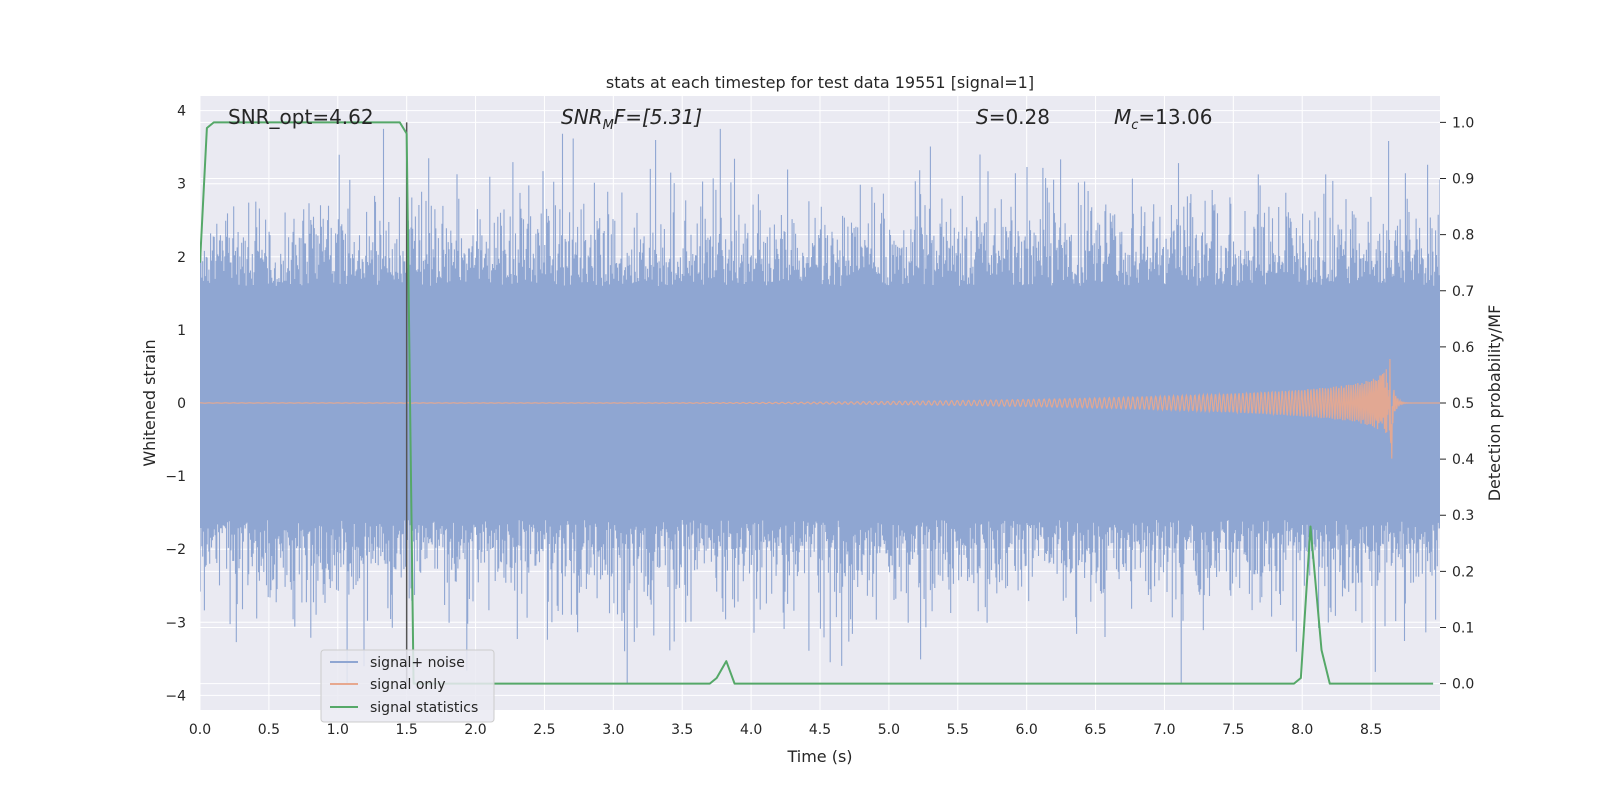 The height and width of the screenshot is (800, 1600). I want to click on y-tick-label: −1, so click(175, 477).